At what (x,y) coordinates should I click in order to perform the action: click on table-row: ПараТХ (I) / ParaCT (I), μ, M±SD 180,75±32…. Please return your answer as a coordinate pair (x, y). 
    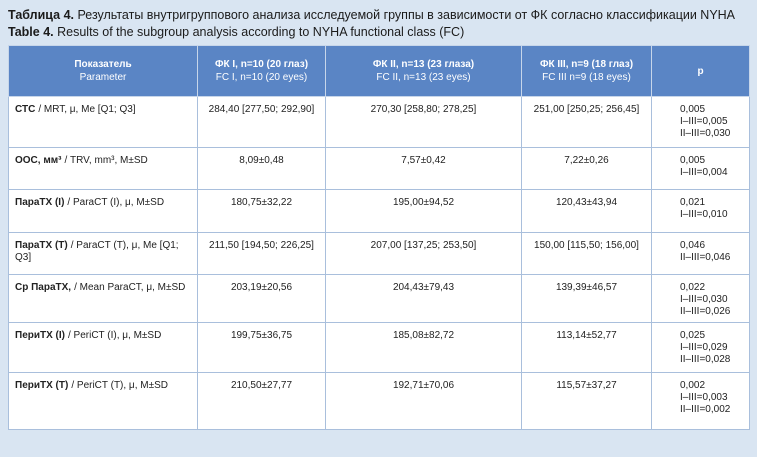
    Looking at the image, I should click on (379, 211).